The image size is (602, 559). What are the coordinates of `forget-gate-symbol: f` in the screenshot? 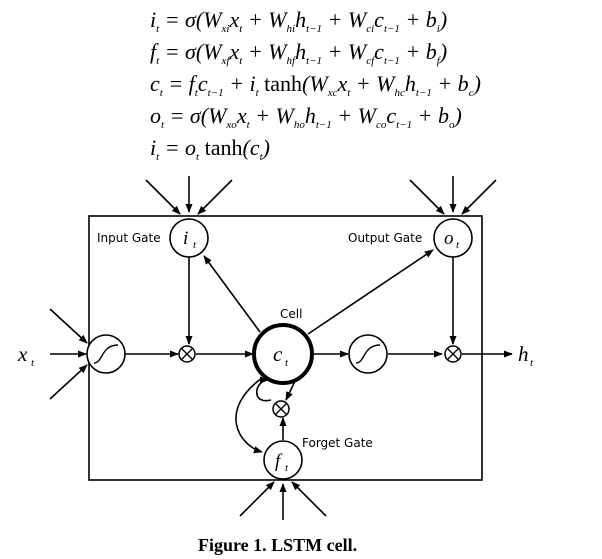 It's located at (279, 461).